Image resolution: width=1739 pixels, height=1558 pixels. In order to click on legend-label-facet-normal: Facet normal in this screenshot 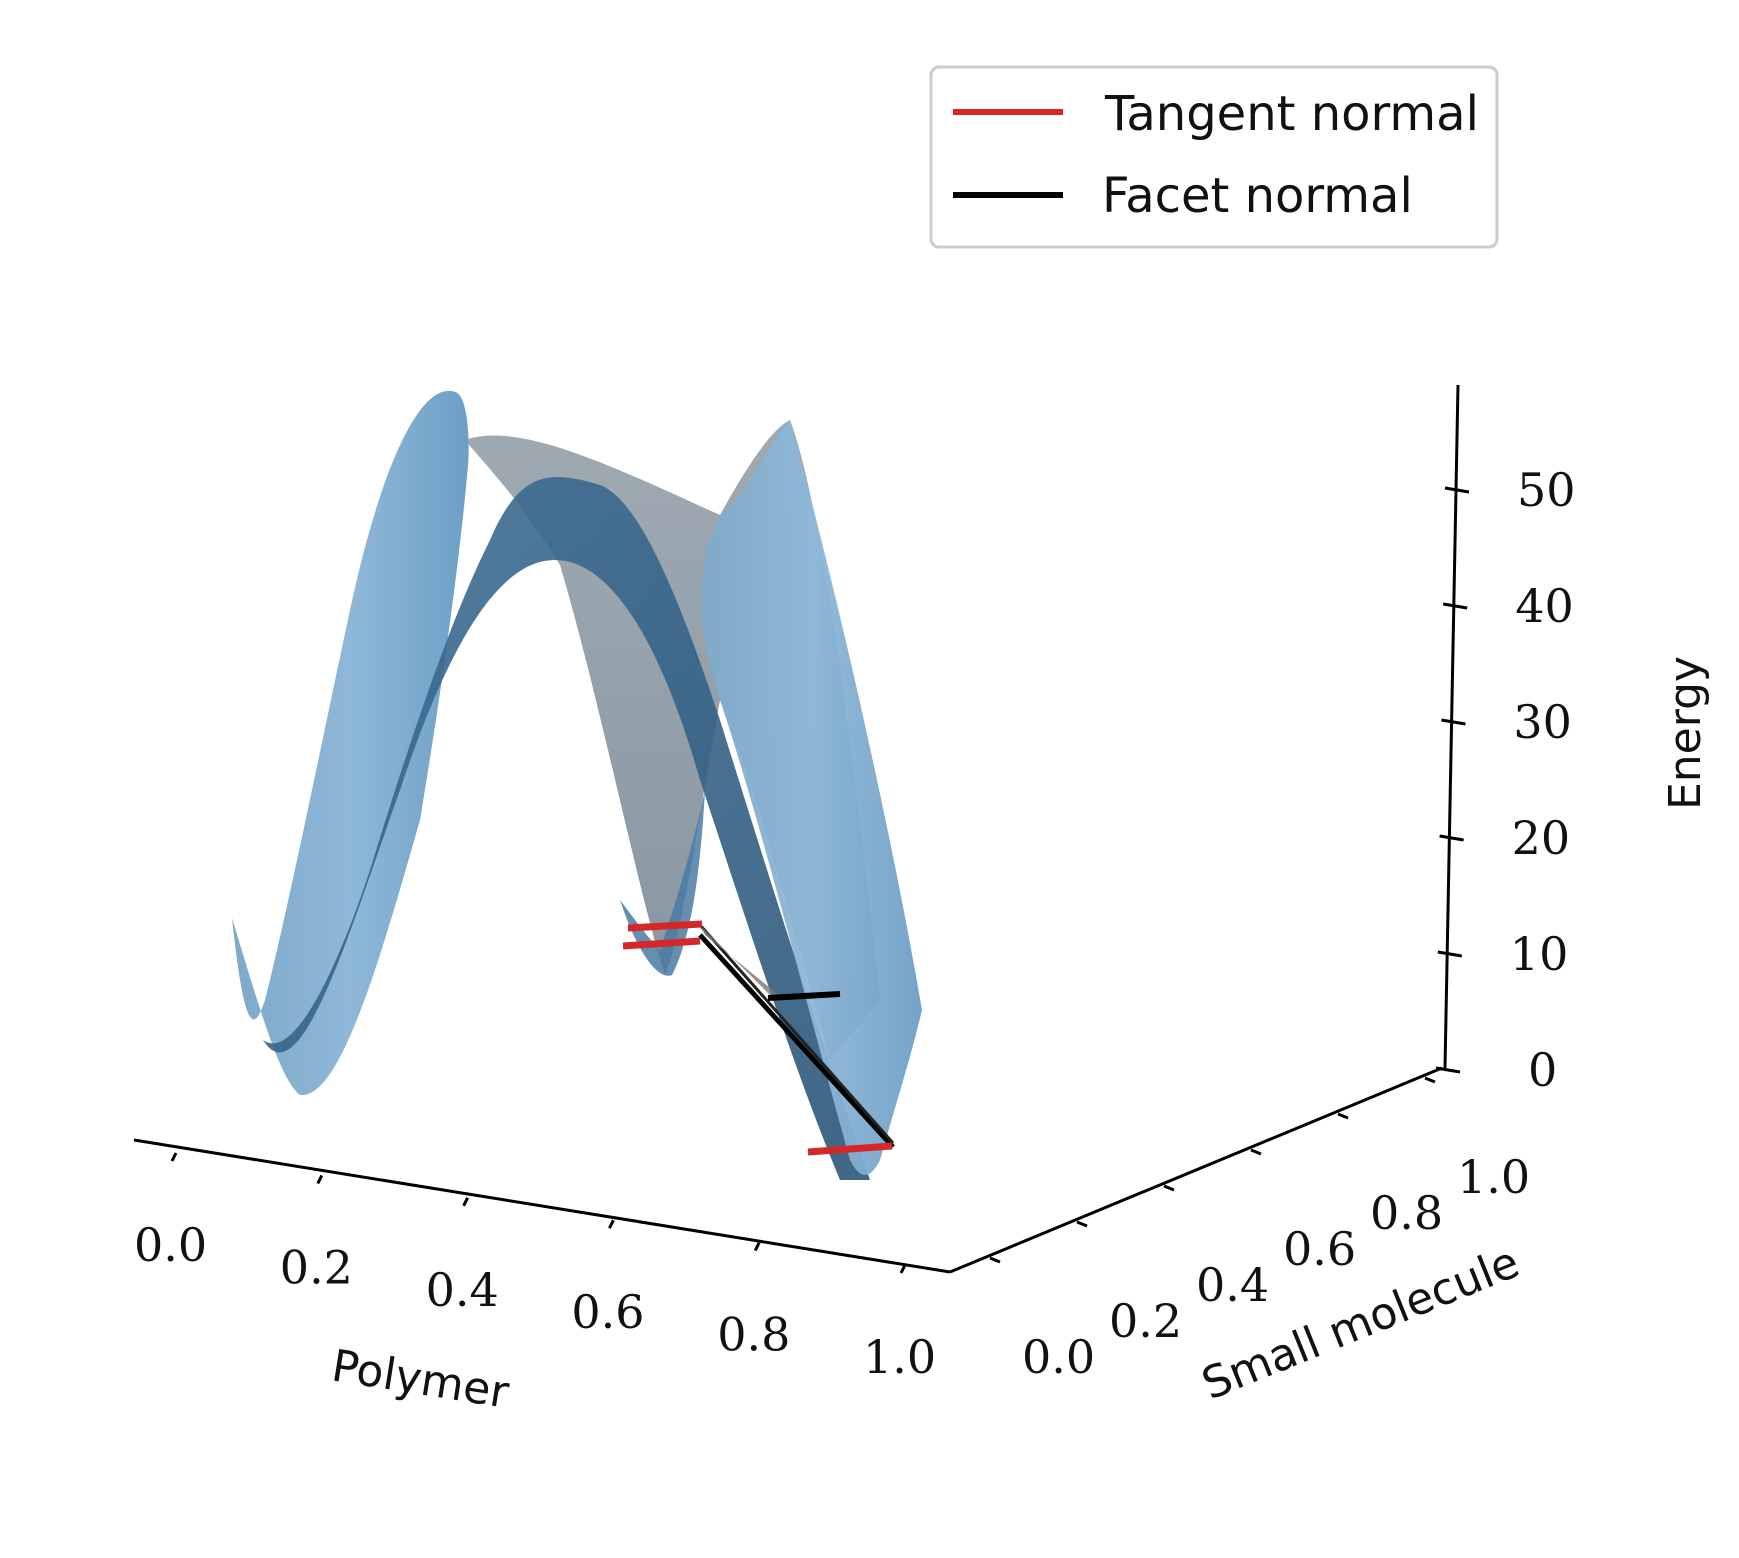, I will do `click(1257, 196)`.